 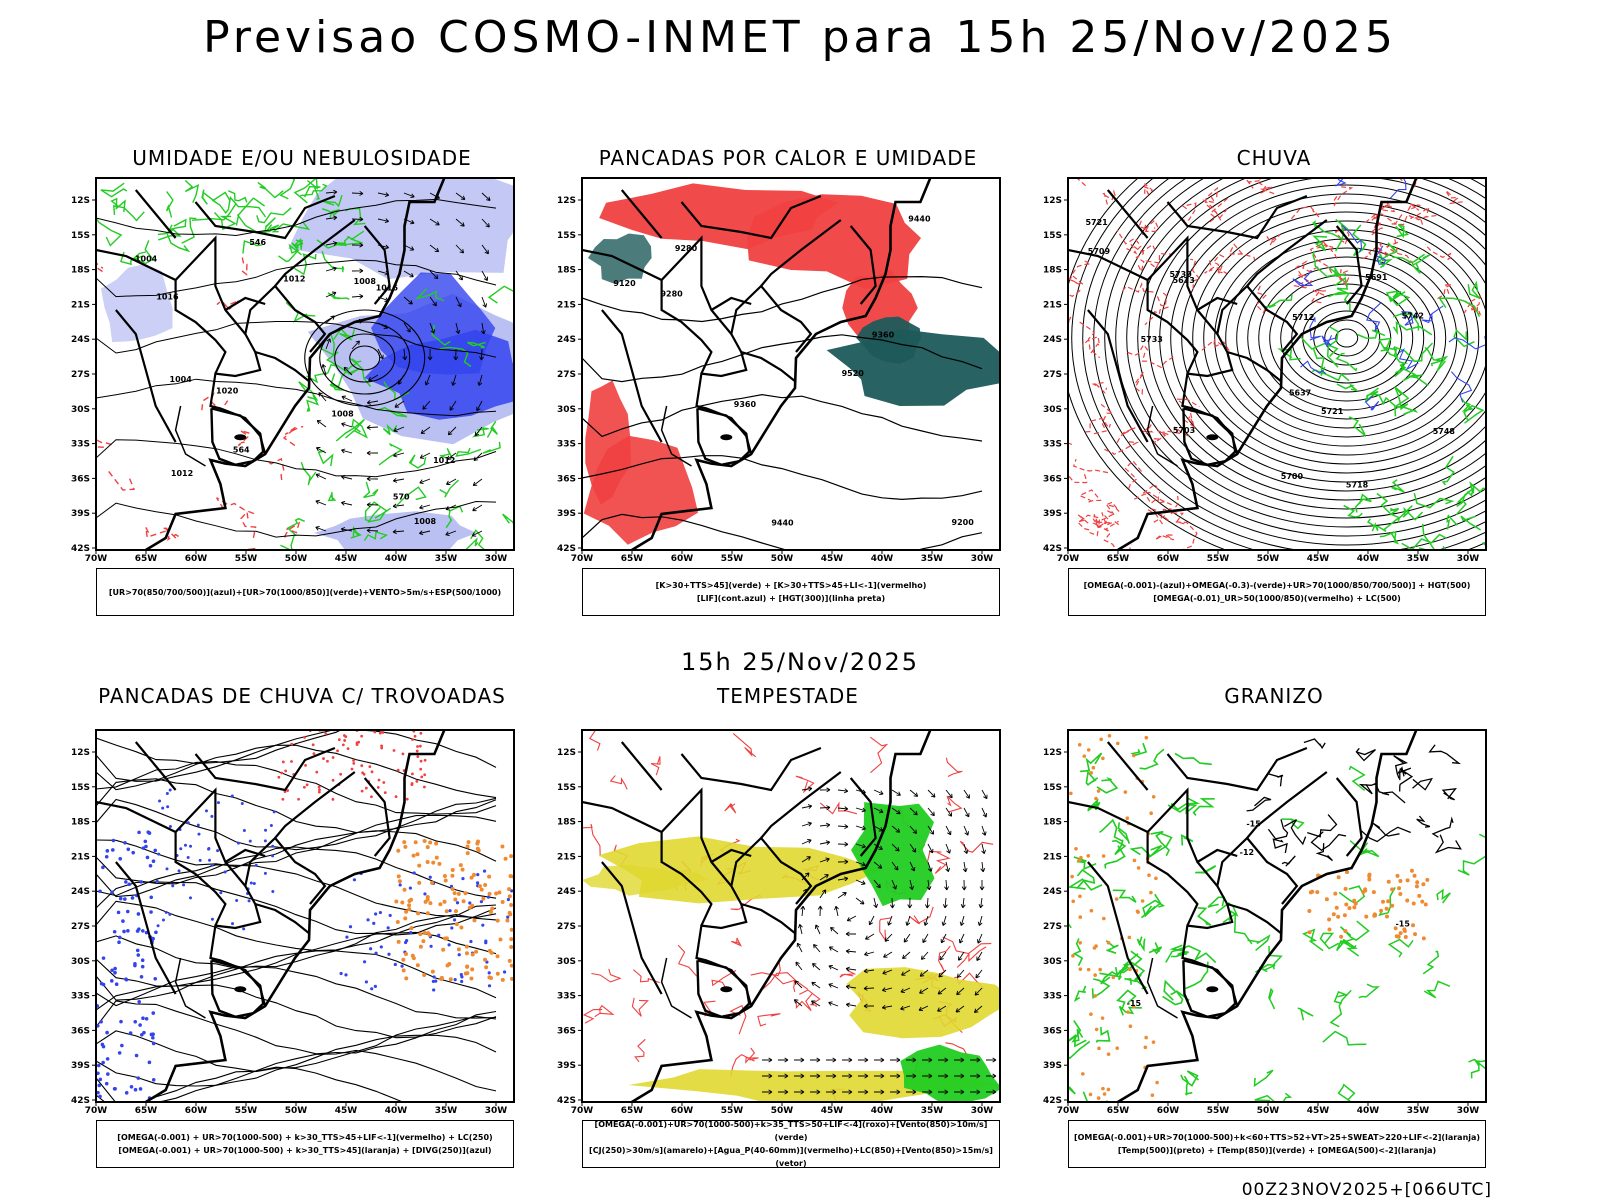 I want to click on lon-tick-label: 35W, so click(x=932, y=1111).